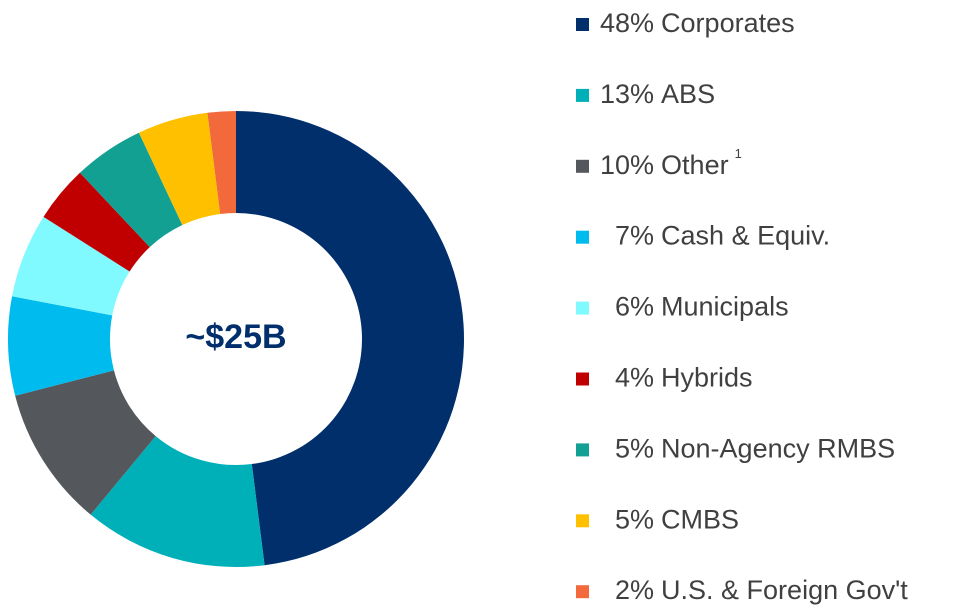  I want to click on legend-entry: 4% Hybrids, so click(684, 378).